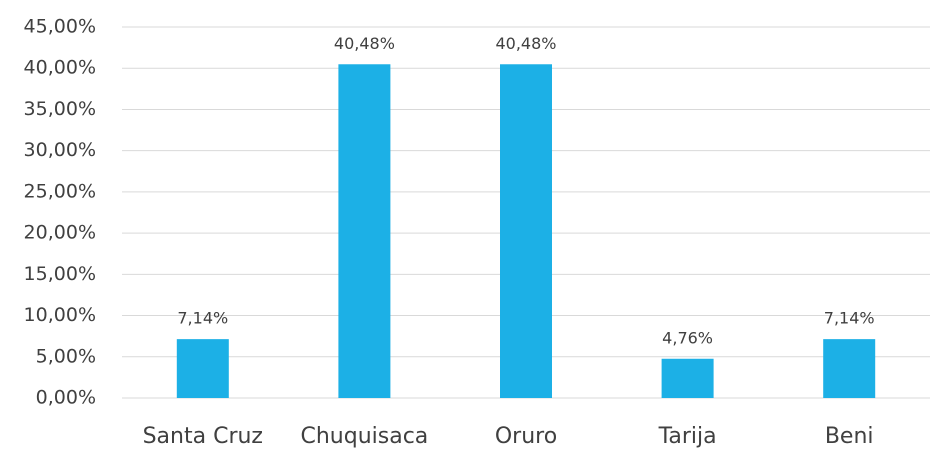  What do you see at coordinates (526, 436) in the screenshot?
I see `x-tick-label: Oruro` at bounding box center [526, 436].